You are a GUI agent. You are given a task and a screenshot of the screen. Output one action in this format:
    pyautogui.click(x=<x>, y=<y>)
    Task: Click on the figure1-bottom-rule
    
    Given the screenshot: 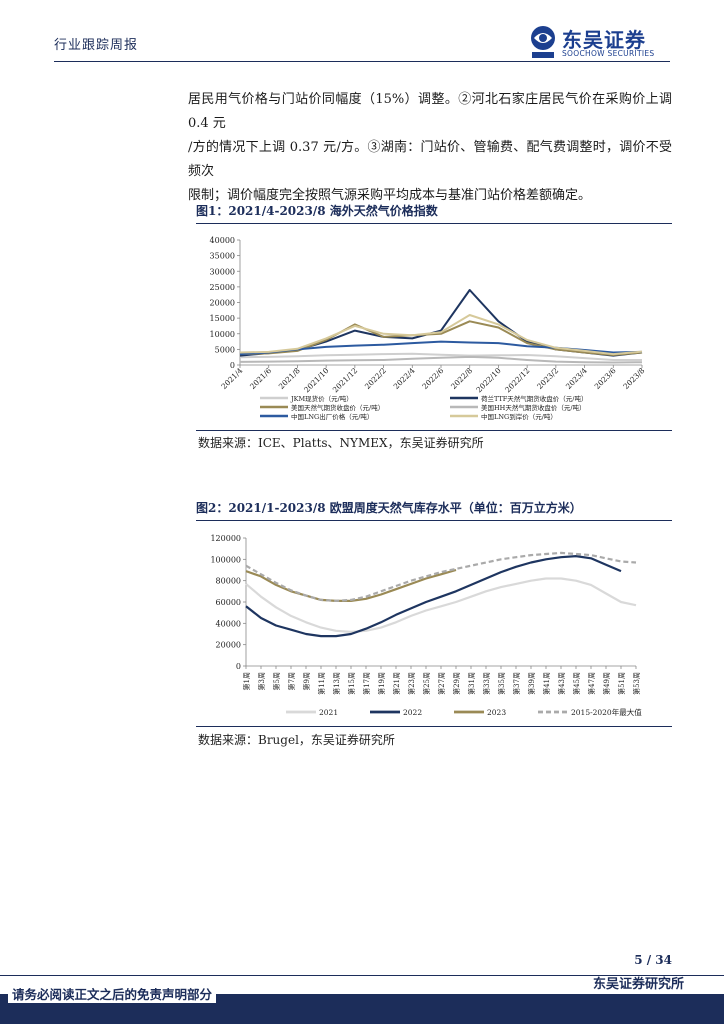 What is the action you would take?
    pyautogui.click(x=434, y=430)
    